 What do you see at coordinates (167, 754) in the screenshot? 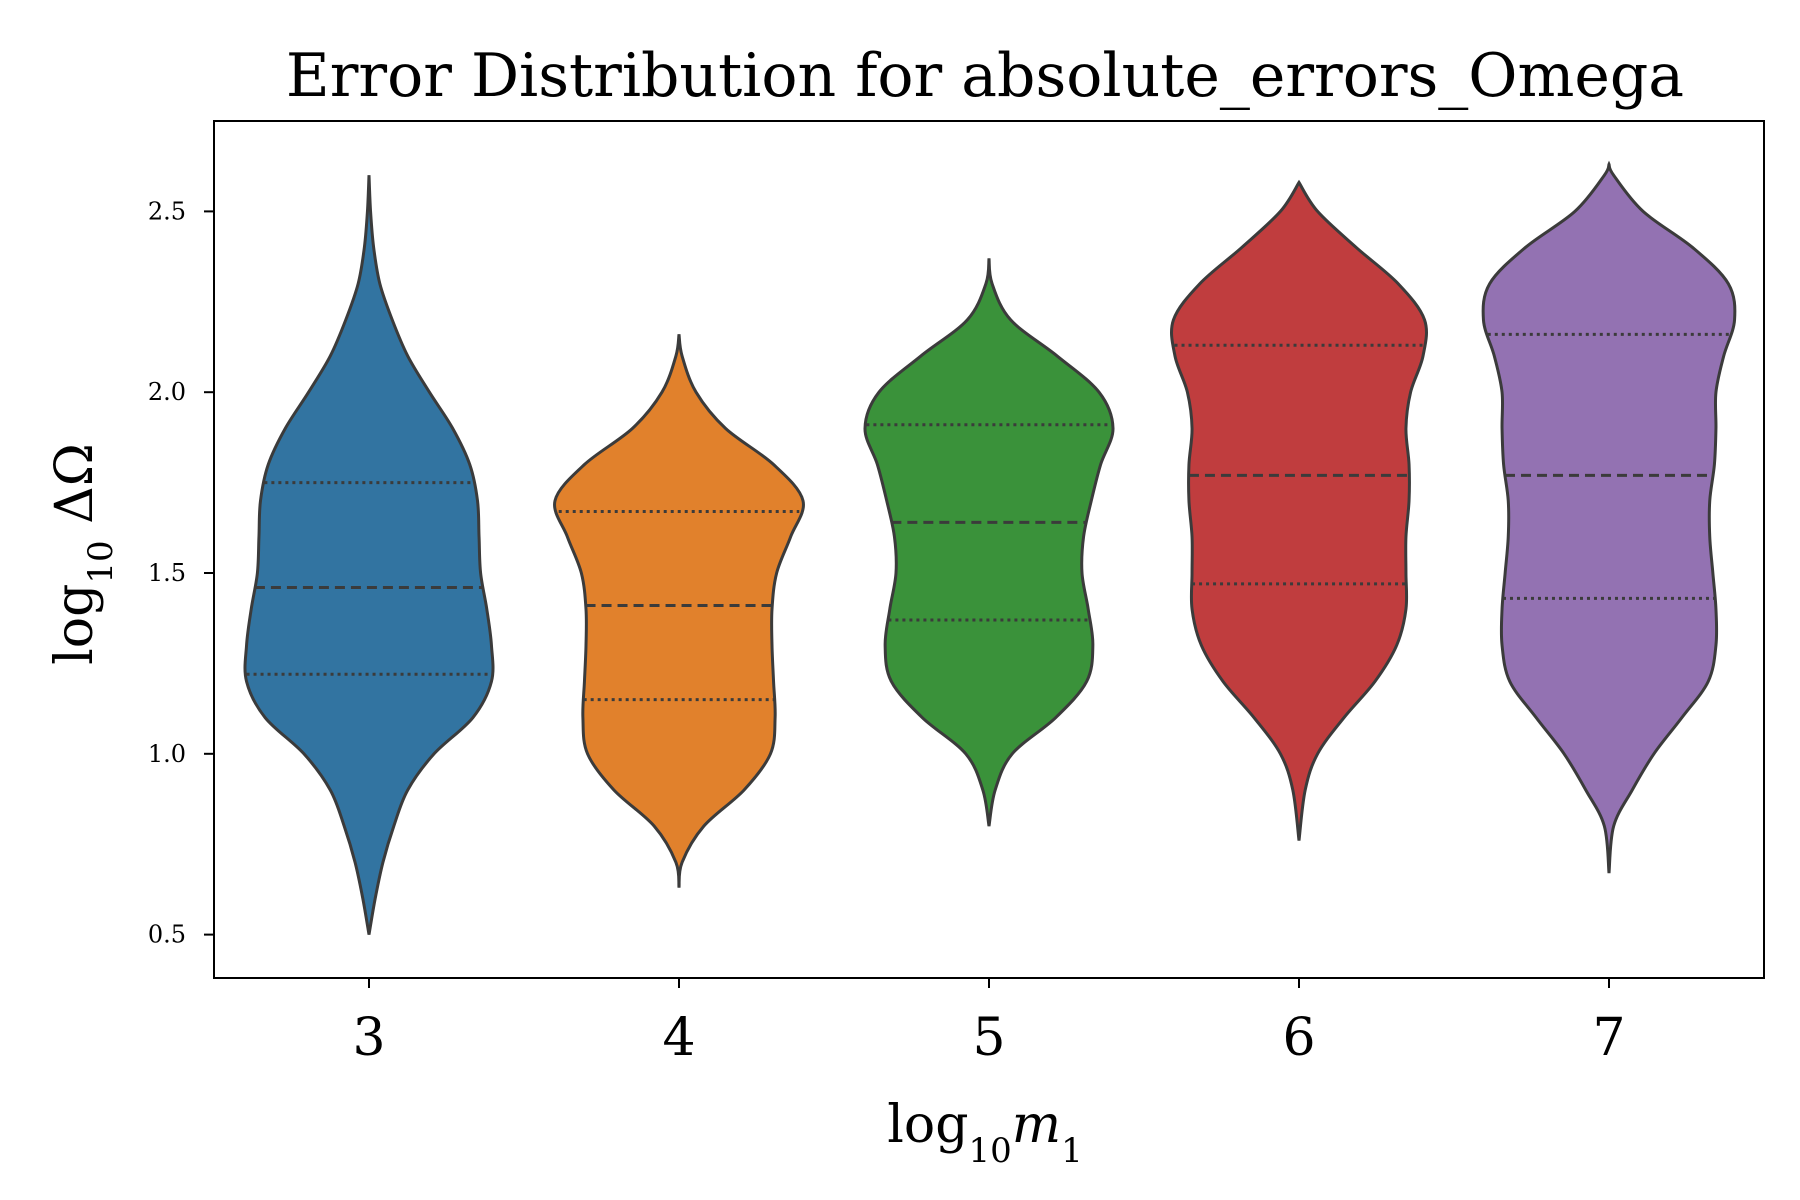
I see `y-tick-label-1.0: 1.0` at bounding box center [167, 754].